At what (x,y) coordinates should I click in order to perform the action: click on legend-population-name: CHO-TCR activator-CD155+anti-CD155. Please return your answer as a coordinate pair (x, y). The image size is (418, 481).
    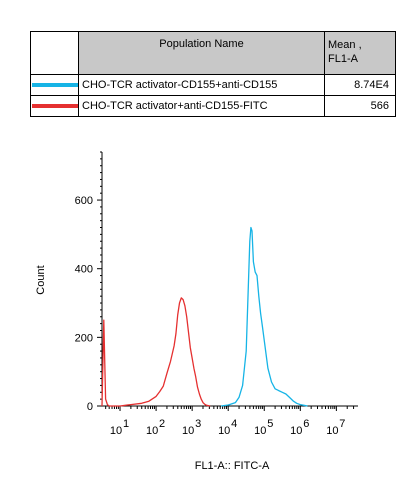
    Looking at the image, I should click on (201, 85).